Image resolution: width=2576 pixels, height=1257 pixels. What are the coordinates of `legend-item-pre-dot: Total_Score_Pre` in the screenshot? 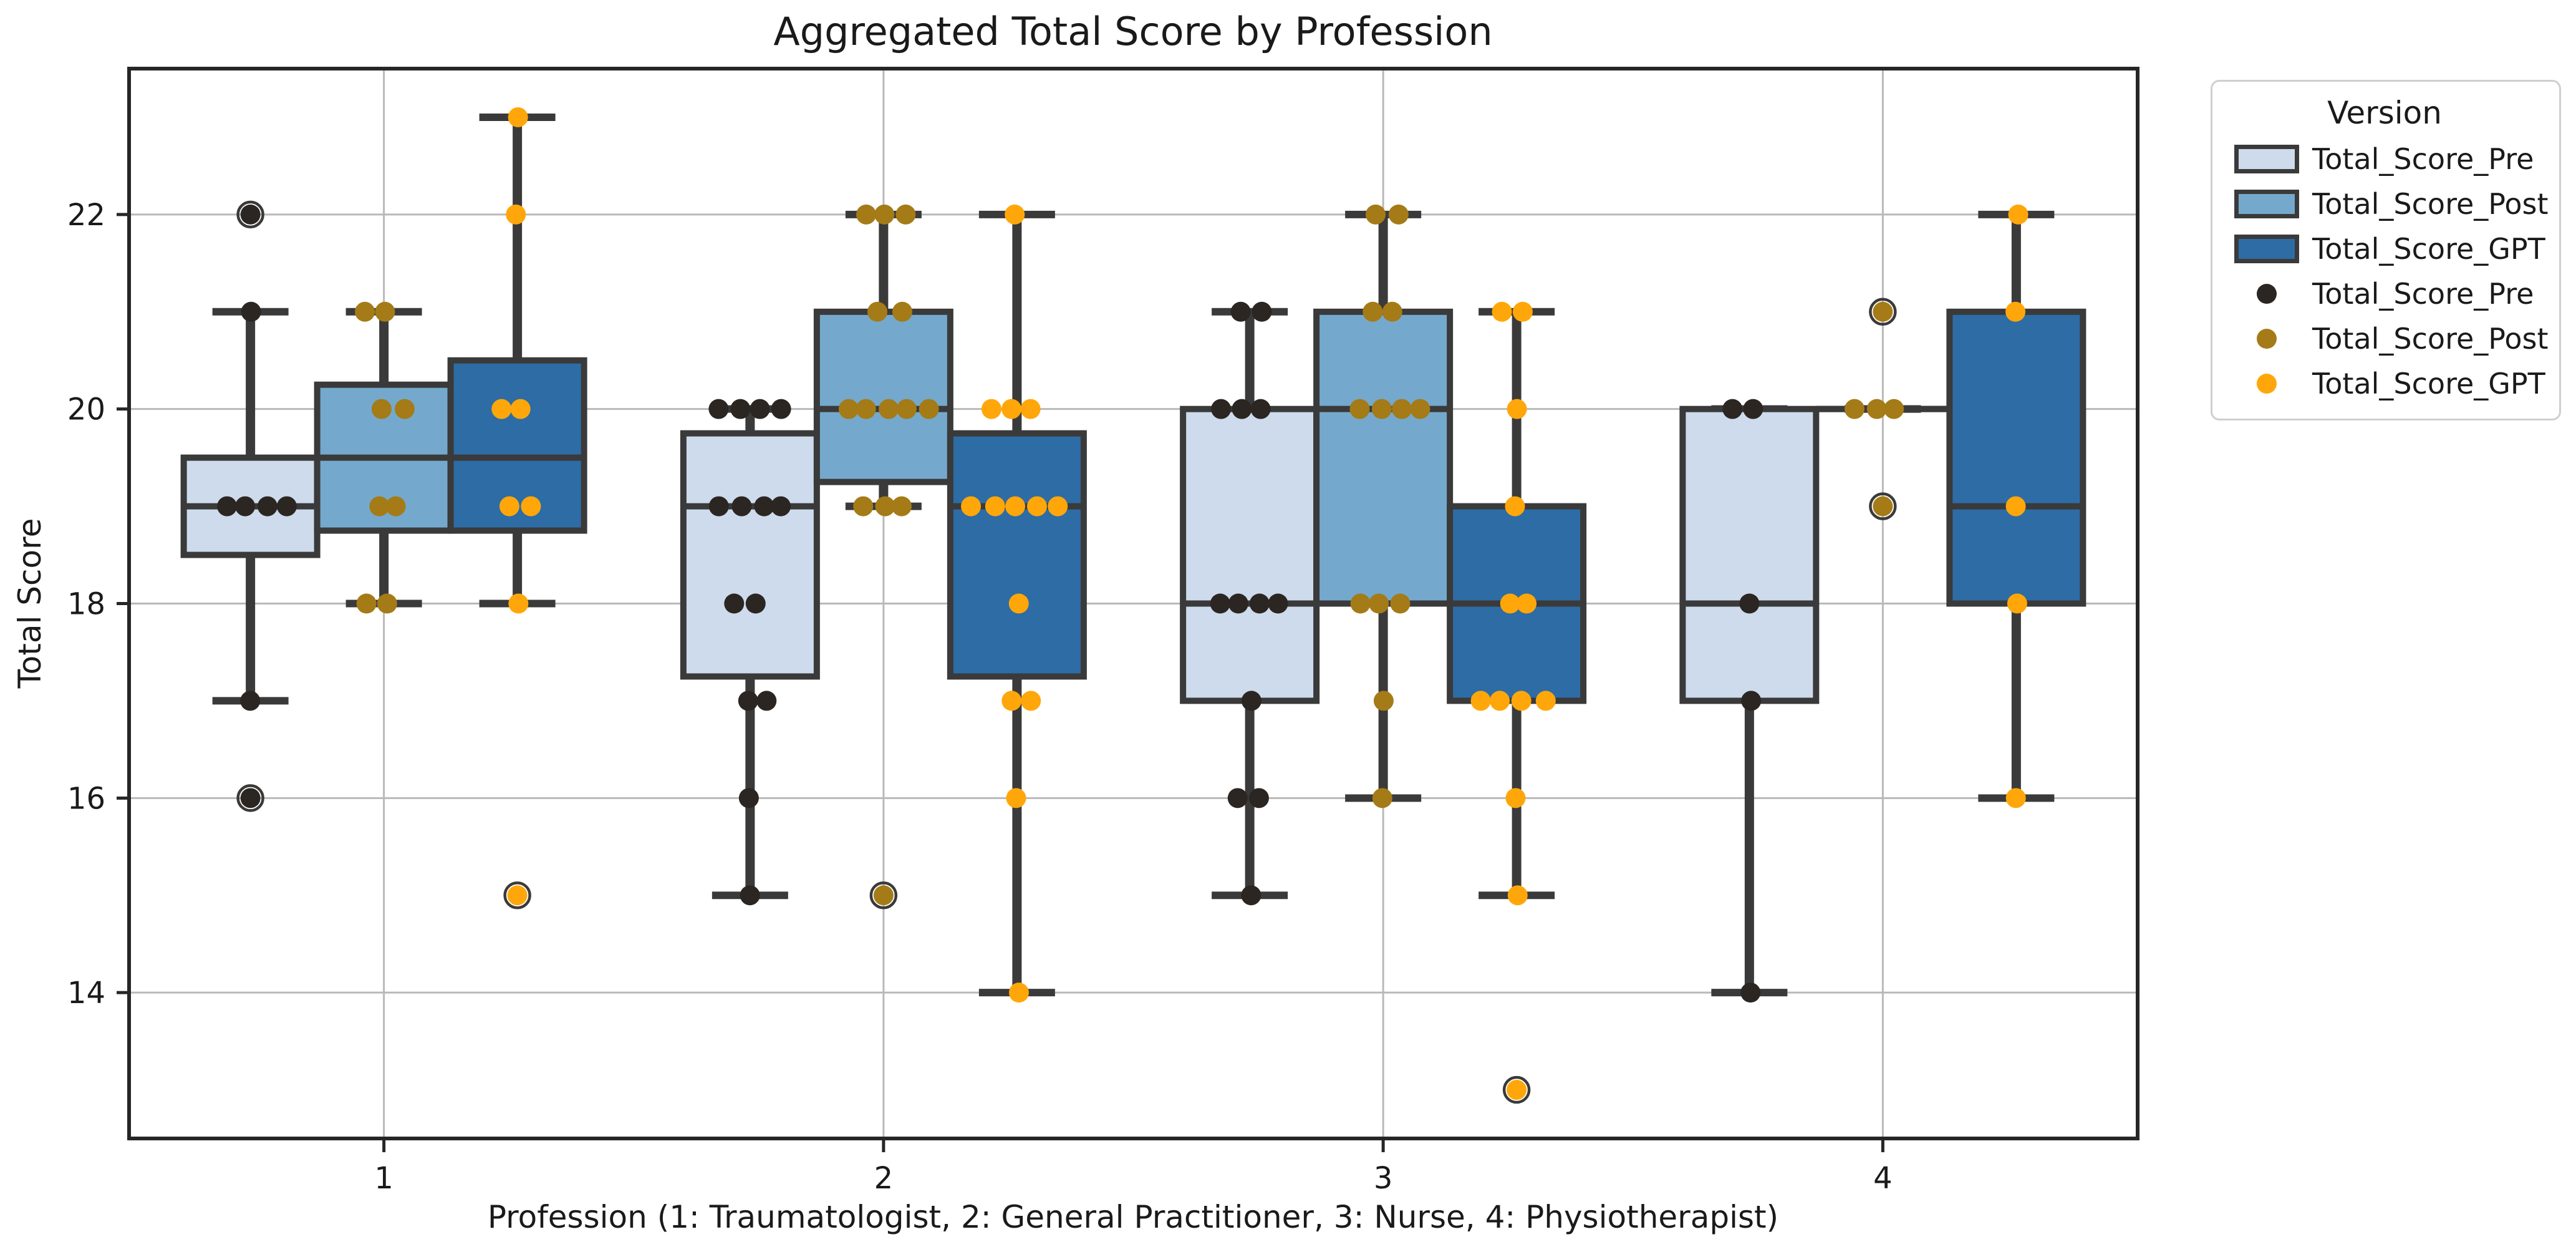 It's located at (2384, 293).